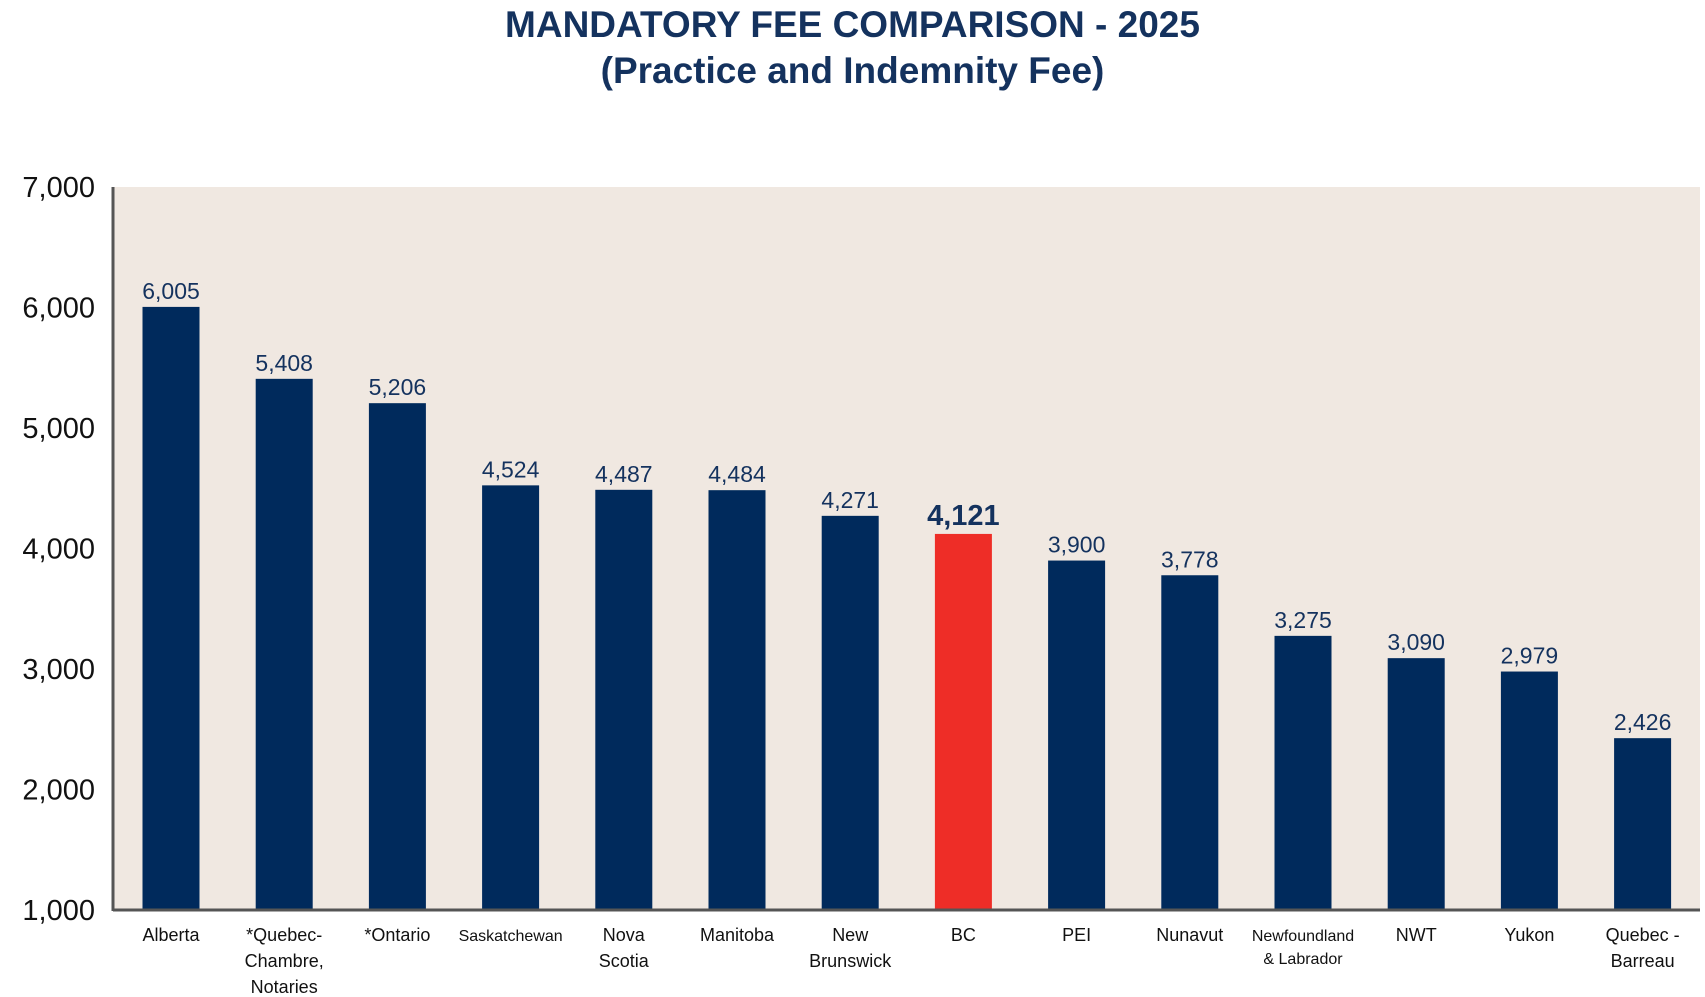 This screenshot has height=997, width=1705. I want to click on category-label-line: NWT, so click(1416, 935).